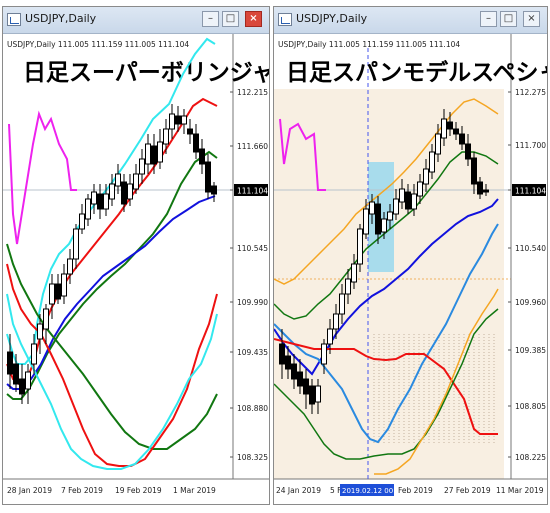 The height and width of the screenshot is (513, 550). I want to click on price-tick-label: 110.545, so click(252, 248).